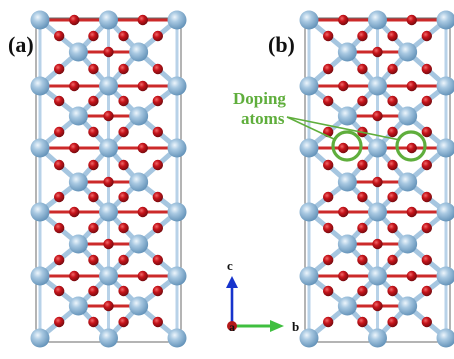 The width and height of the screenshot is (454, 359). What do you see at coordinates (232, 327) in the screenshot?
I see `a-axis-label: a` at bounding box center [232, 327].